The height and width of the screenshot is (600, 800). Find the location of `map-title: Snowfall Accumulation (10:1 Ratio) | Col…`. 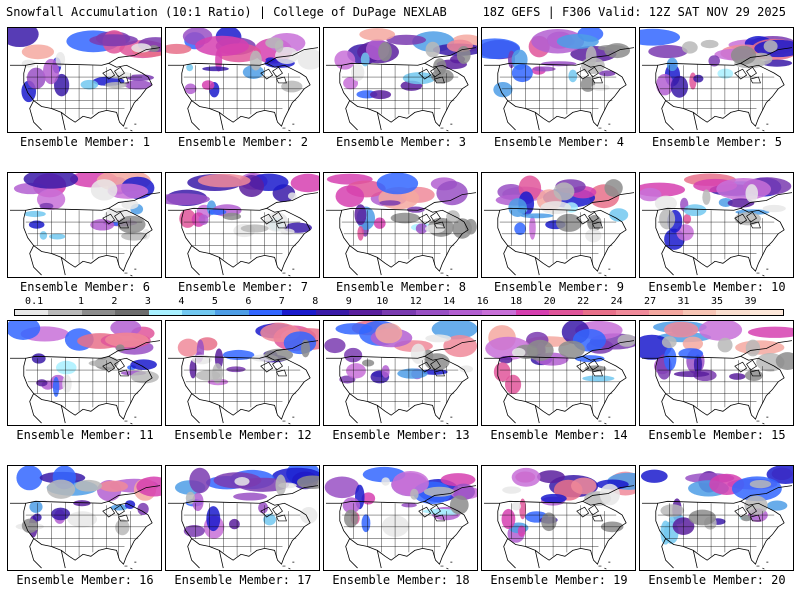

map-title: Snowfall Accumulation (10:1 Ratio) | Col… is located at coordinates (226, 12).